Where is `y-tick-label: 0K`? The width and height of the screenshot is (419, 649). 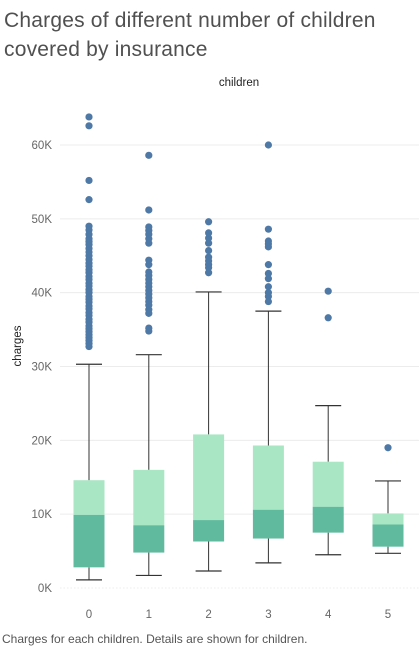
y-tick-label: 0K is located at coordinates (45, 589).